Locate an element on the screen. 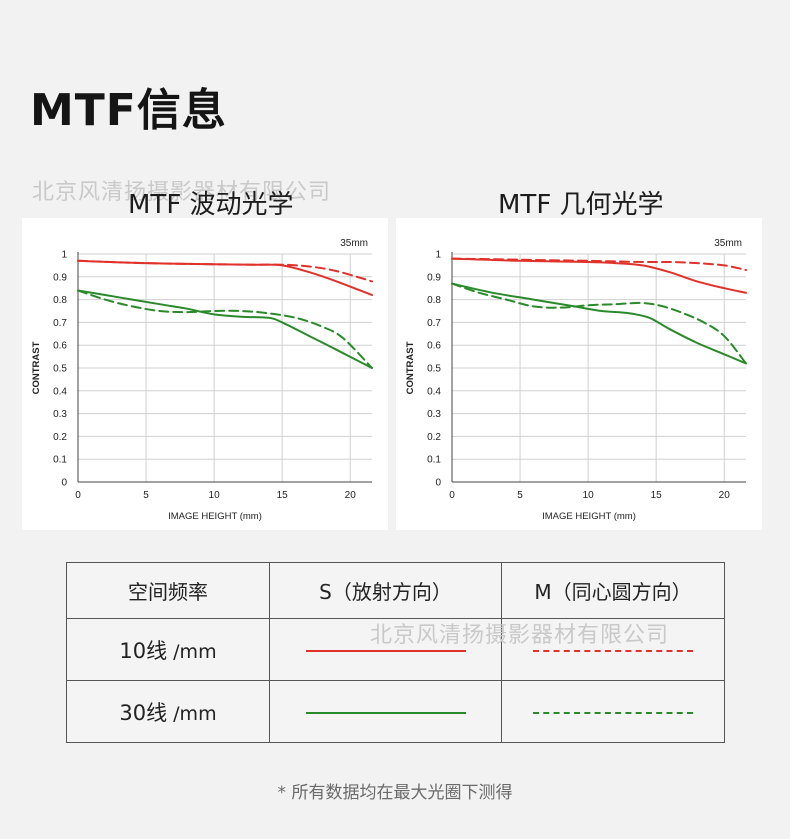 The image size is (790, 839). legend-header-s: S（放射方向） is located at coordinates (385, 590).